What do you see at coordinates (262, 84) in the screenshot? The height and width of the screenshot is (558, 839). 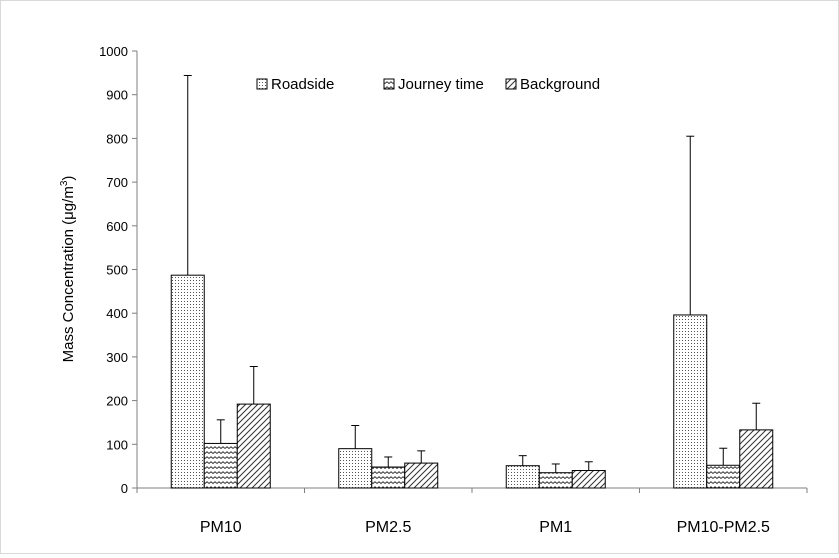 I see `legend-swatch-dots` at bounding box center [262, 84].